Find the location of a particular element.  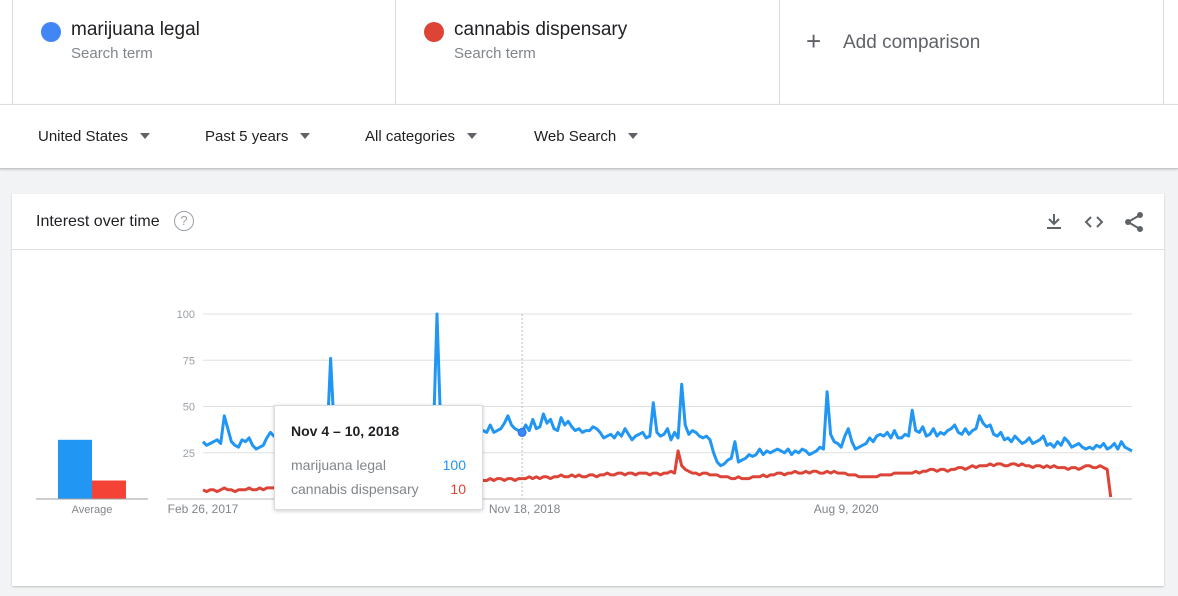

x-tick-label: Nov 18, 2018 is located at coordinates (525, 509).